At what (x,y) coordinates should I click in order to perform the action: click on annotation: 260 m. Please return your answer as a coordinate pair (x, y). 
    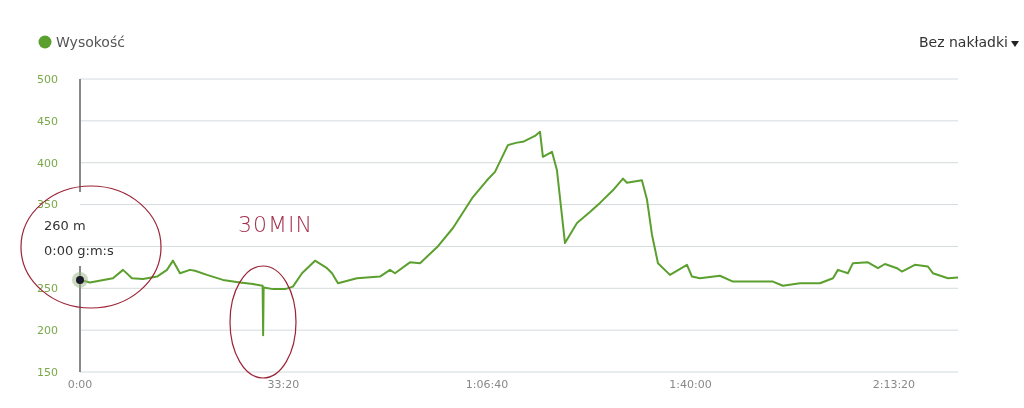
    Looking at the image, I should click on (65, 225).